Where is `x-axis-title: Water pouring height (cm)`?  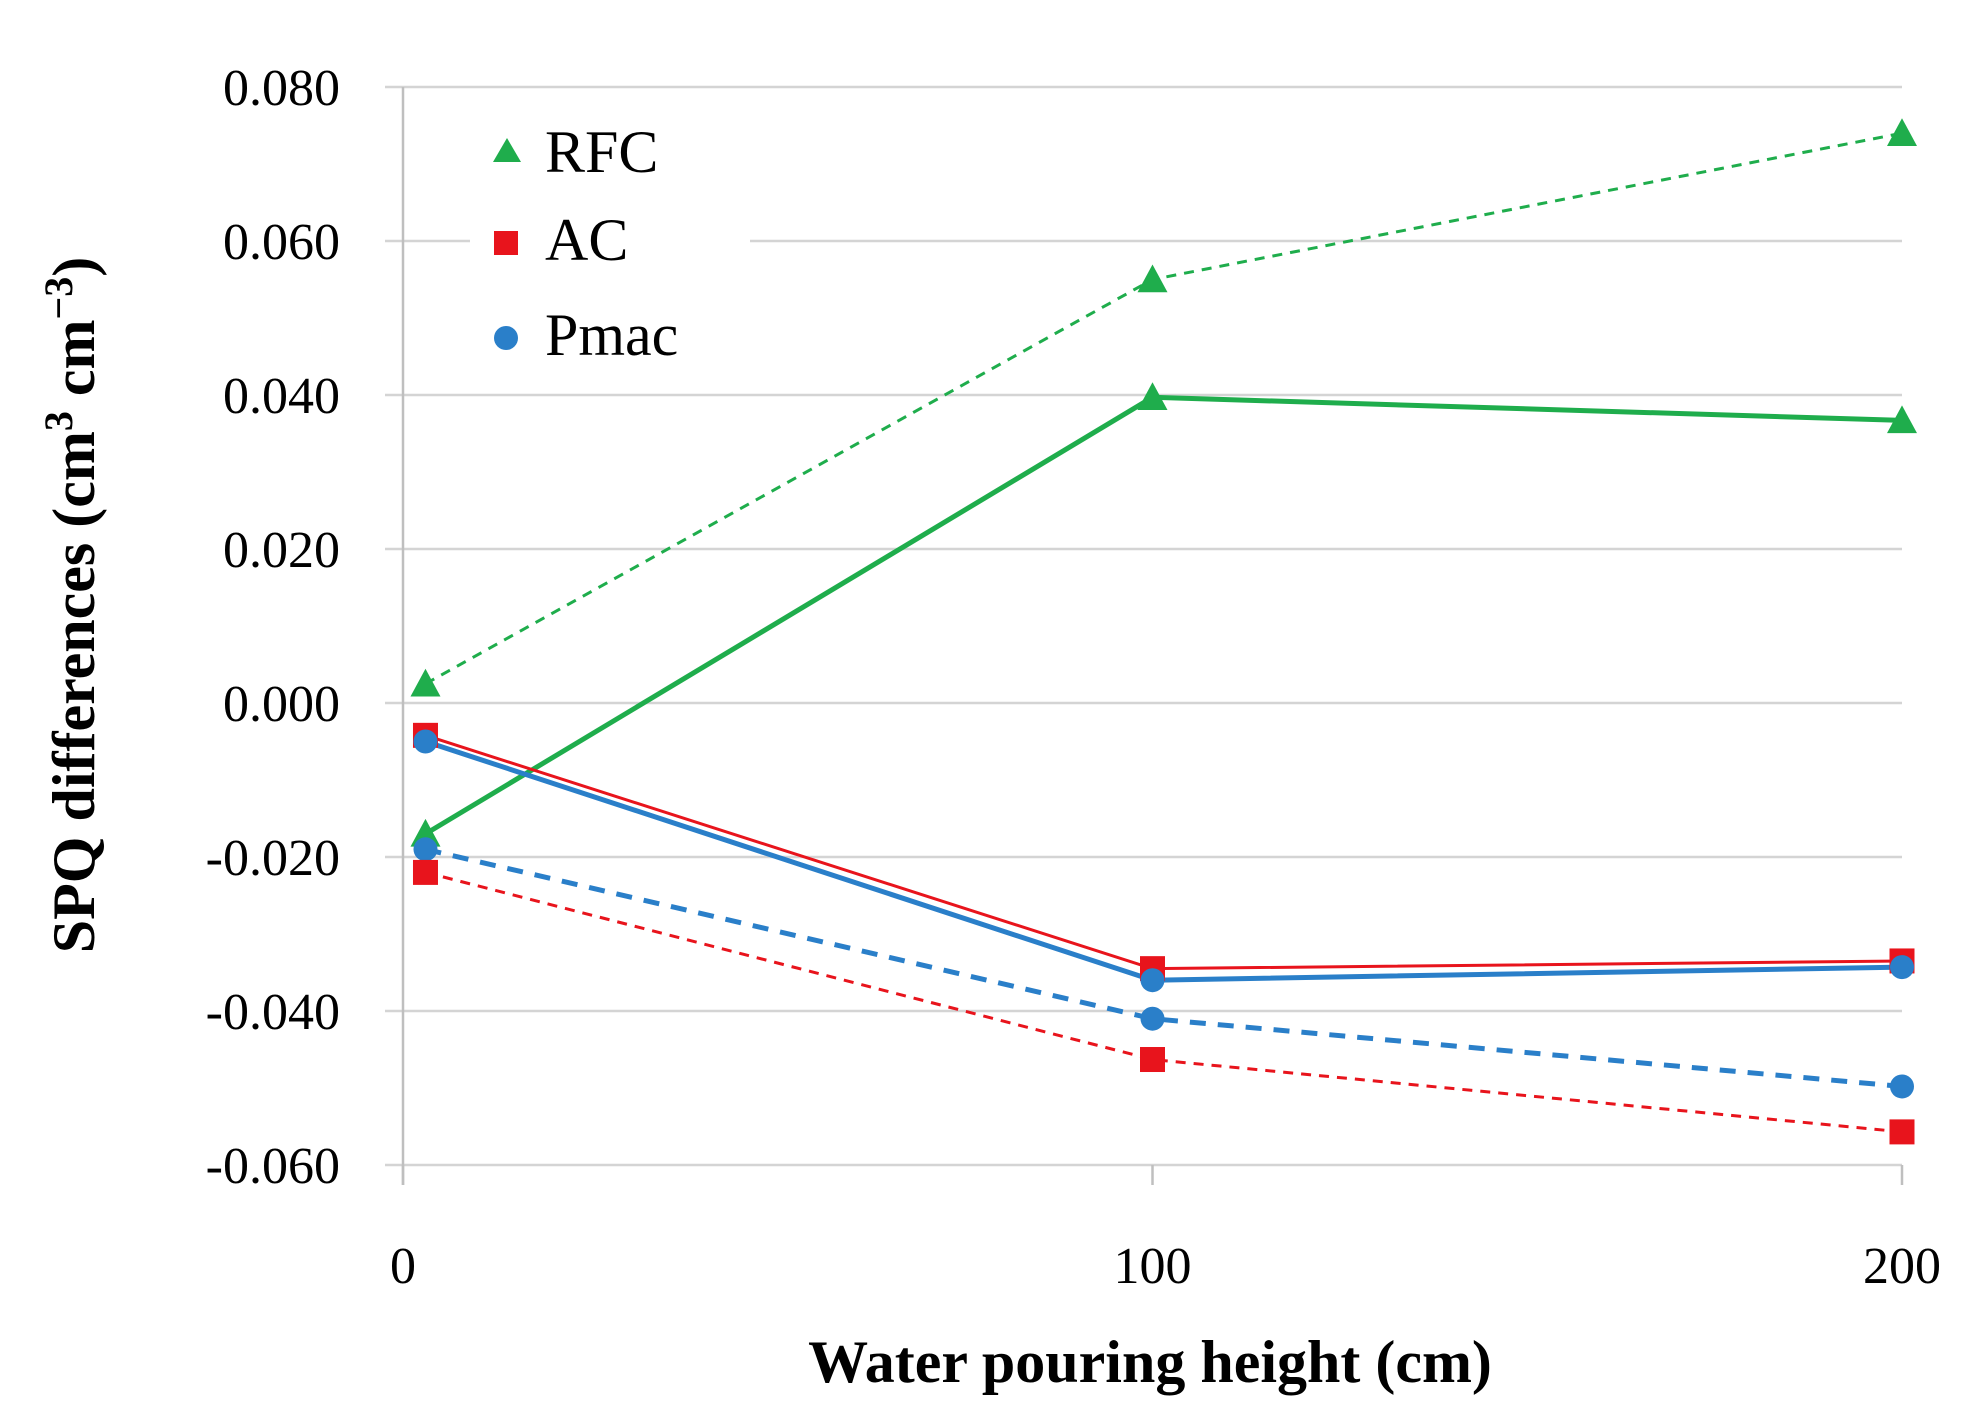
x-axis-title: Water pouring height (cm) is located at coordinates (1150, 1362).